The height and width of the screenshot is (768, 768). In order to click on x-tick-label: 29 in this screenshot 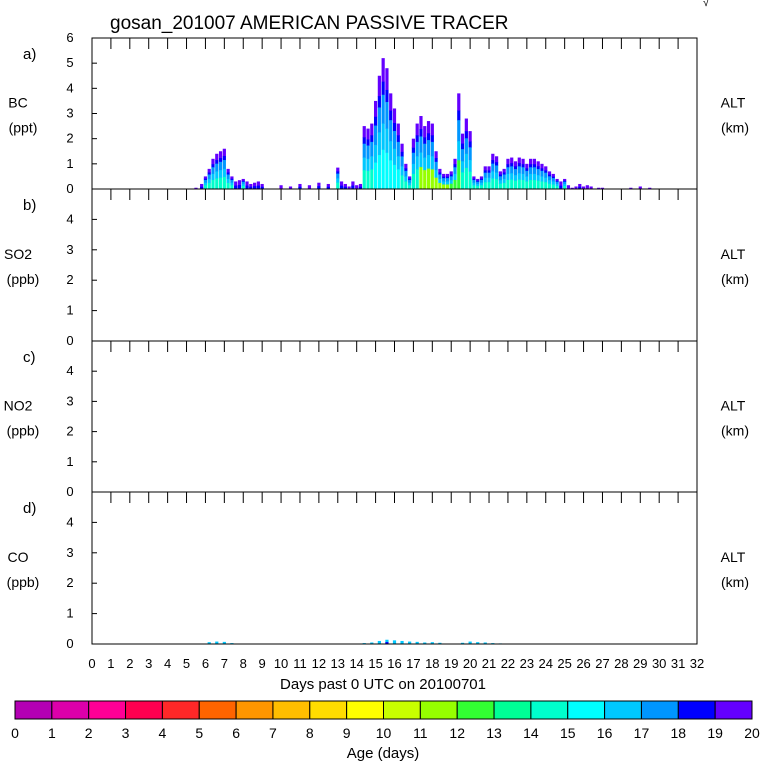, I will do `click(640, 663)`.